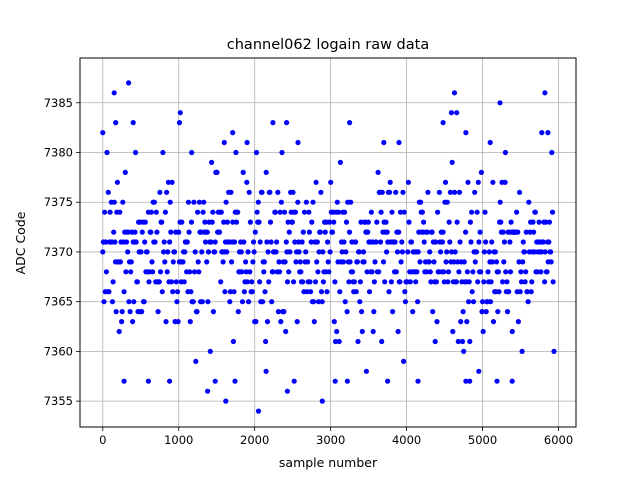 The image size is (640, 485). I want to click on y-tick-label: 7385, so click(58, 103).